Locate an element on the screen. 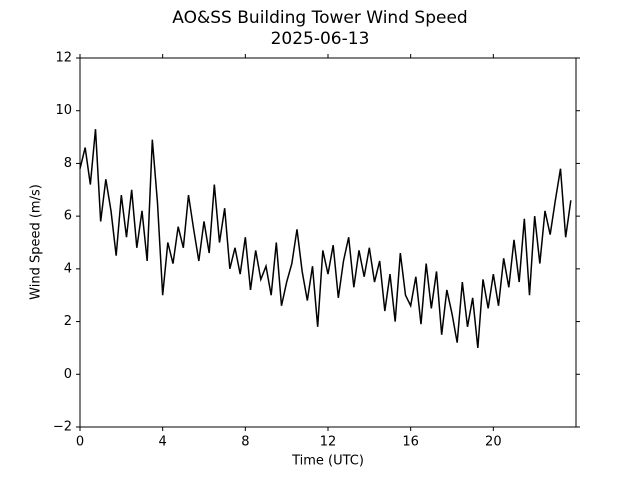 Image resolution: width=640 pixels, height=480 pixels. x-tick-label: 12 is located at coordinates (328, 442).